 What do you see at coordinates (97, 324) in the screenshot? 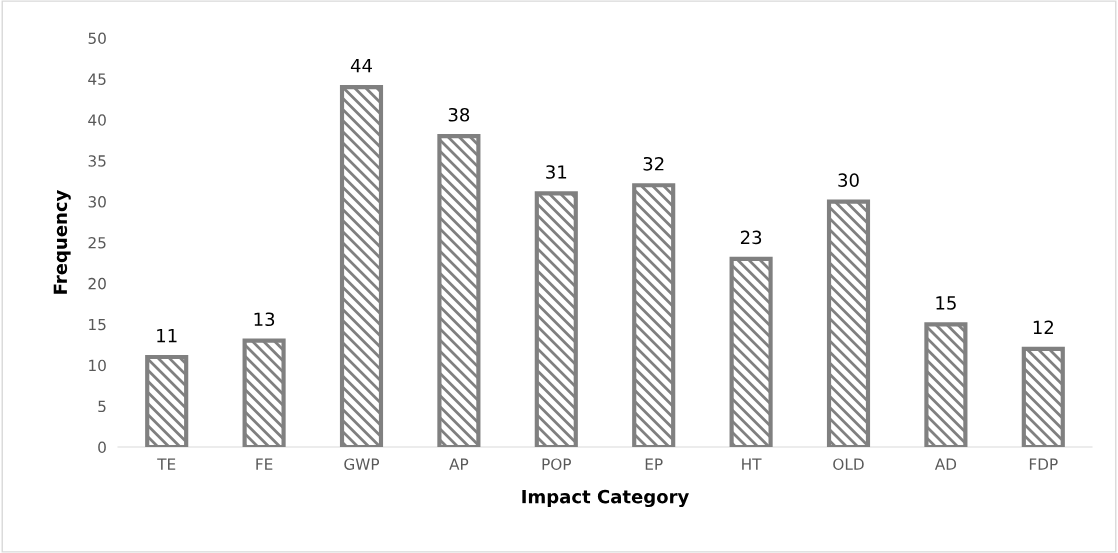
I see `y-tick-label: 15` at bounding box center [97, 324].